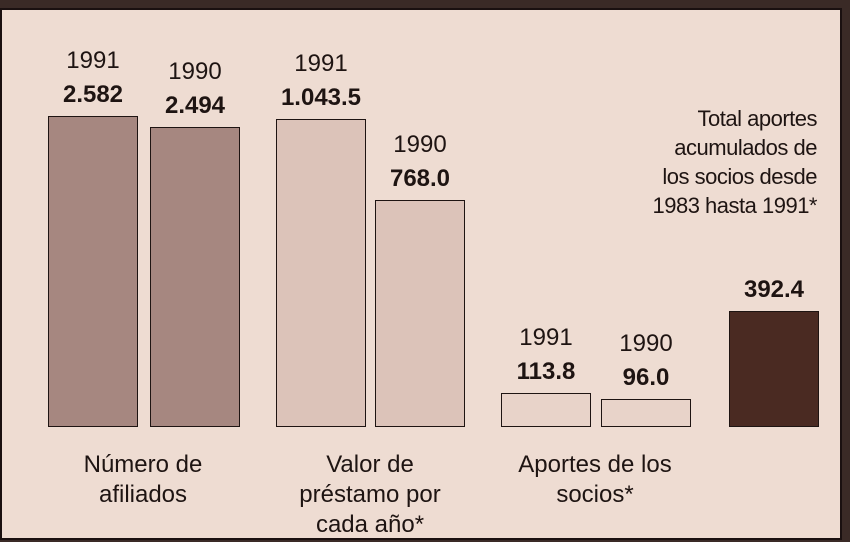 The width and height of the screenshot is (850, 542). I want to click on value-label: 392.4, so click(774, 290).